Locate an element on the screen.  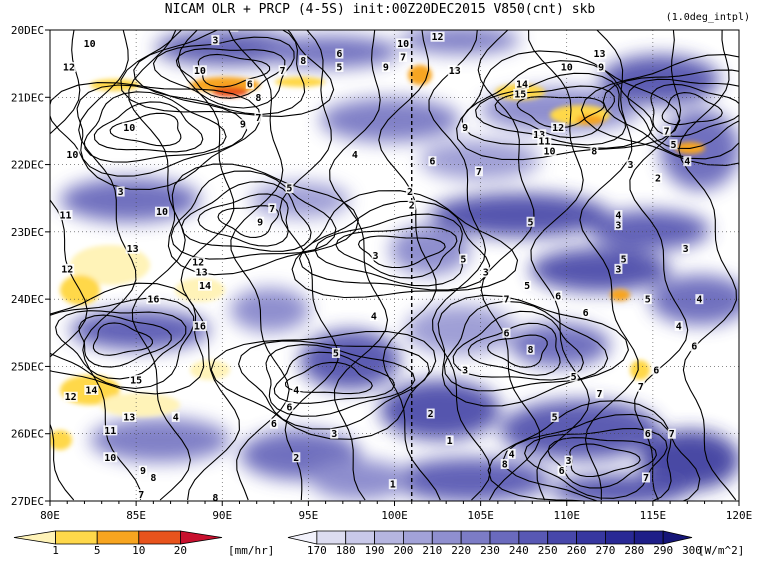
contour-label: 14 is located at coordinates (91, 390).